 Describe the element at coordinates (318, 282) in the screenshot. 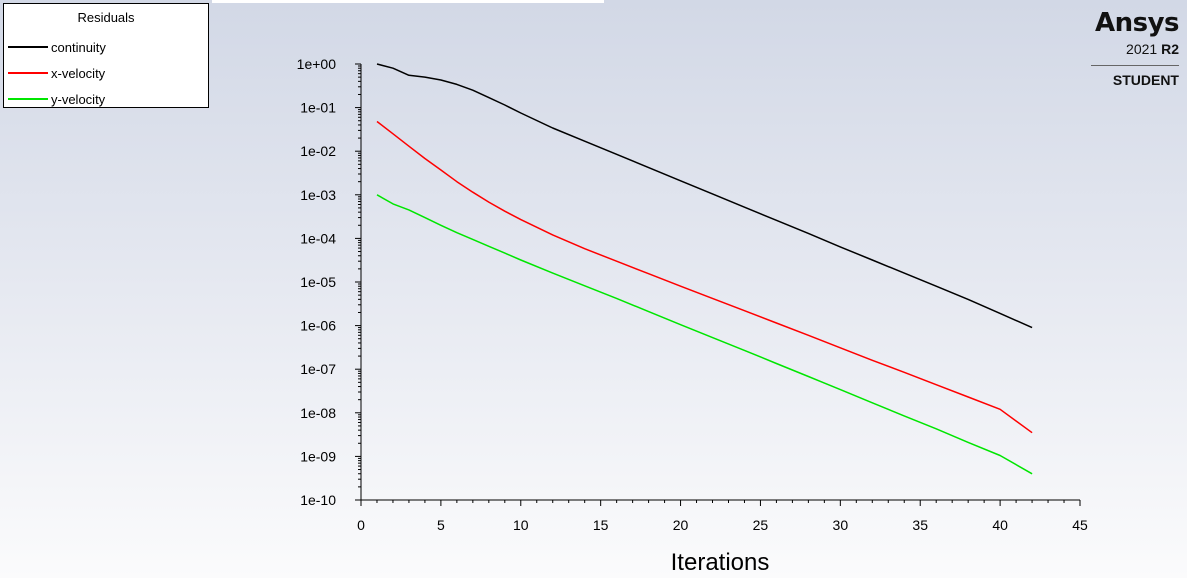

I see `y-tick-label: 1e-05` at that location.